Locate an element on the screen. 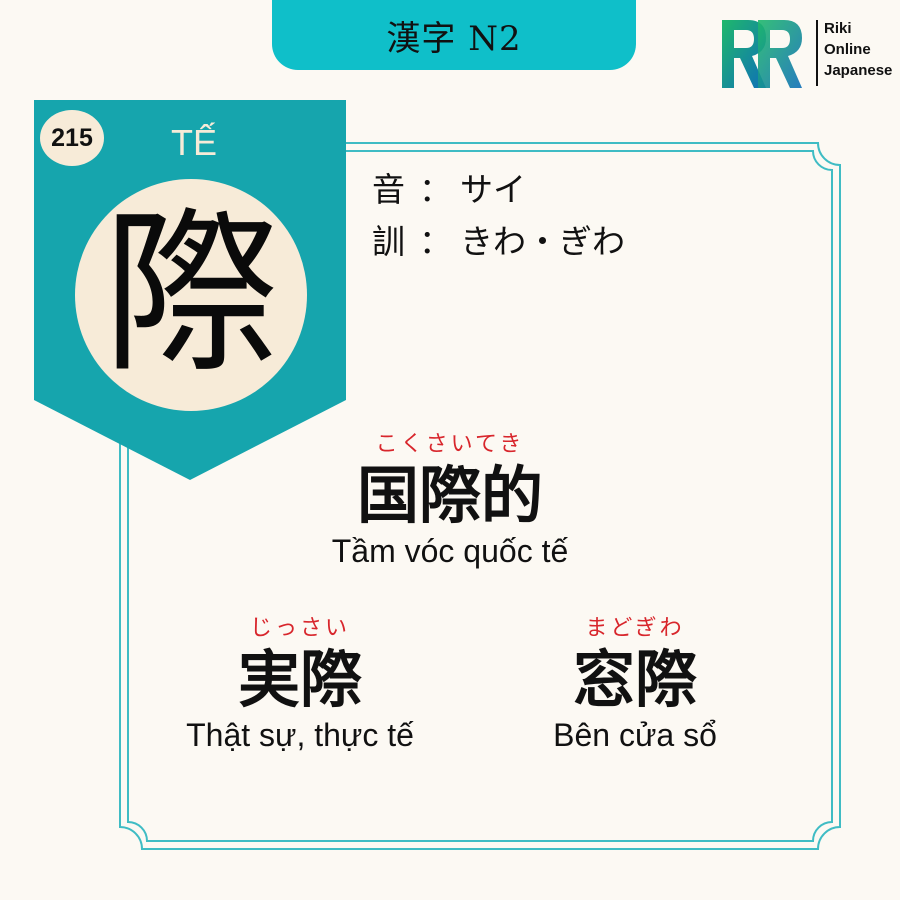  kun-reading-row: 訓 ：きわ・ぎわ is located at coordinates (498, 242).